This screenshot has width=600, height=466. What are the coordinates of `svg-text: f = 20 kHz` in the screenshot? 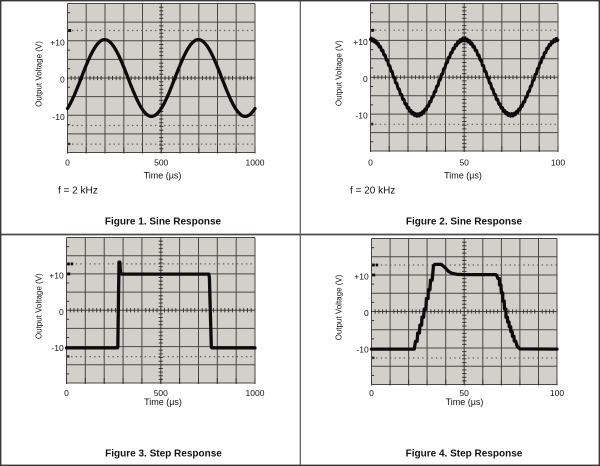 It's located at (372, 190).